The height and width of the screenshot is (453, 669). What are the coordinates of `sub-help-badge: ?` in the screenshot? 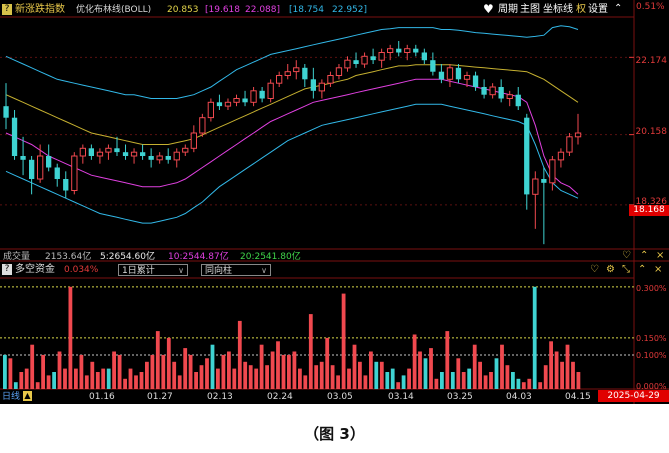 It's located at (7, 269).